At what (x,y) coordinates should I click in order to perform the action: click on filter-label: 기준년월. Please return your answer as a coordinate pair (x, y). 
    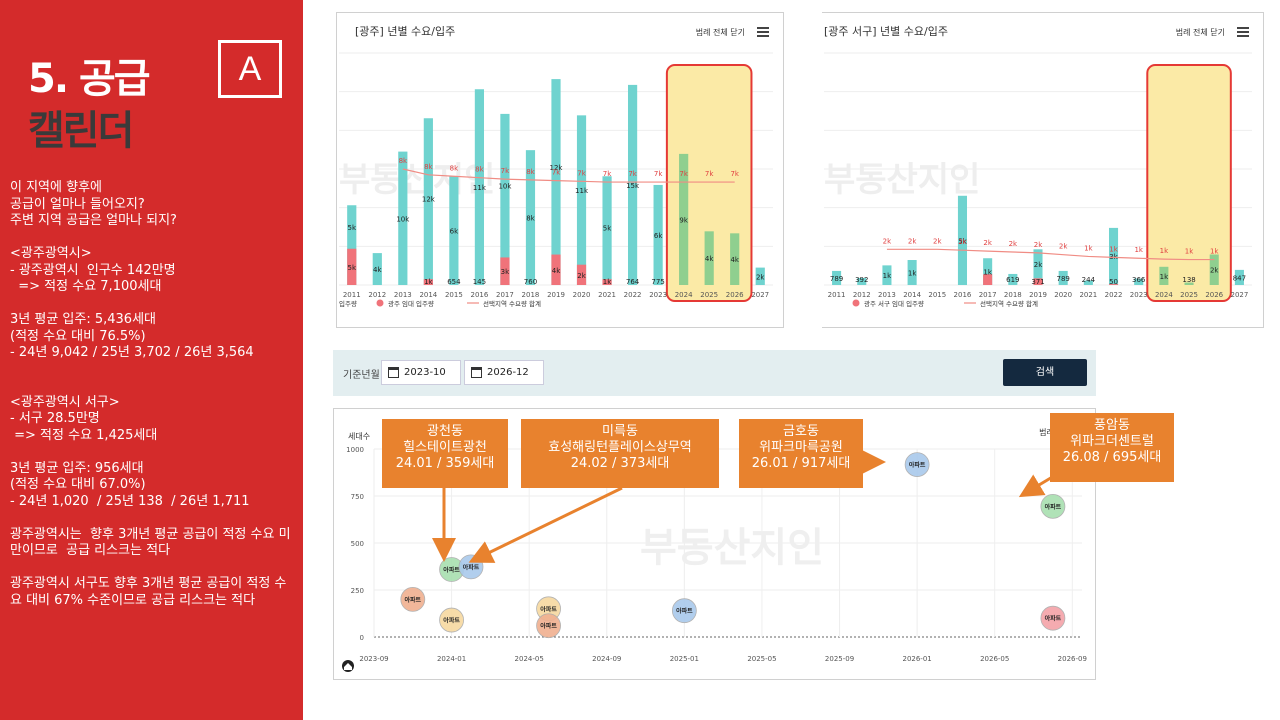
    Looking at the image, I should click on (361, 375).